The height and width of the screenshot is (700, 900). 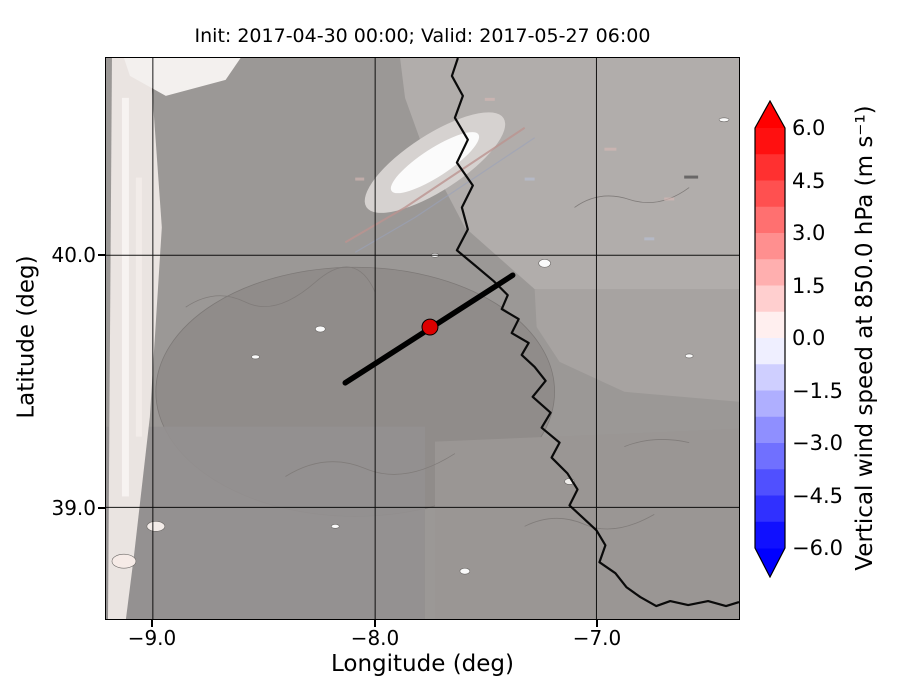 What do you see at coordinates (73, 508) in the screenshot?
I see `y-tick-label: 39.0` at bounding box center [73, 508].